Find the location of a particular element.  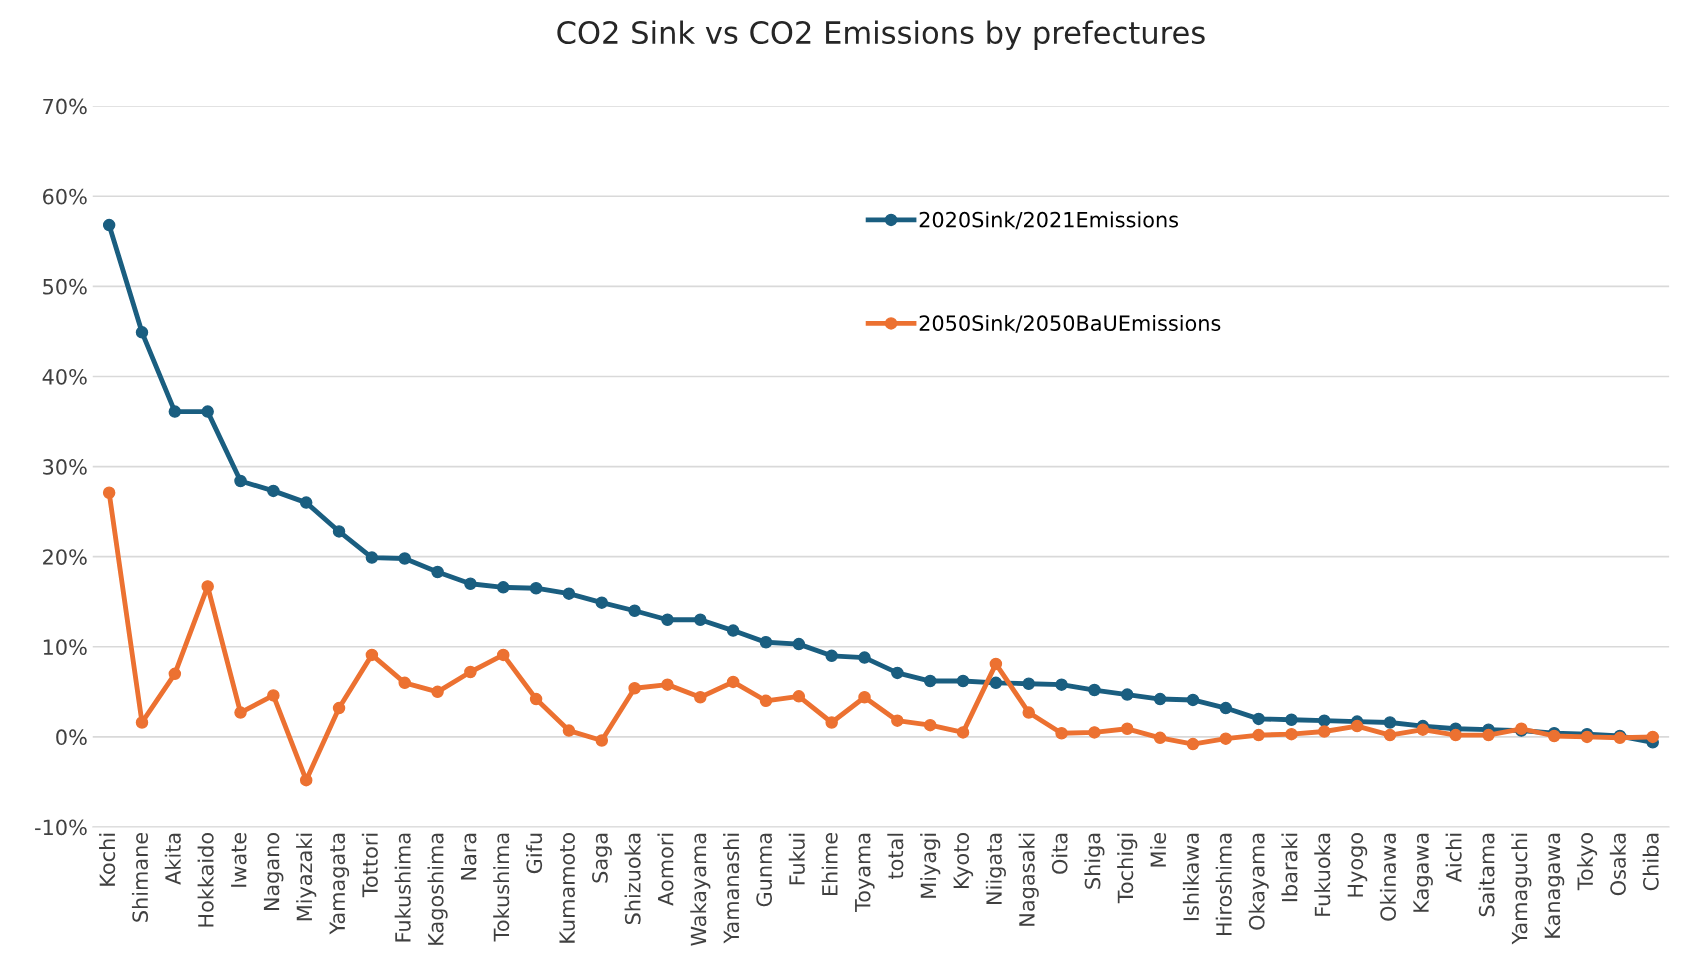

x-tick-label: Iwate is located at coordinates (239, 859).